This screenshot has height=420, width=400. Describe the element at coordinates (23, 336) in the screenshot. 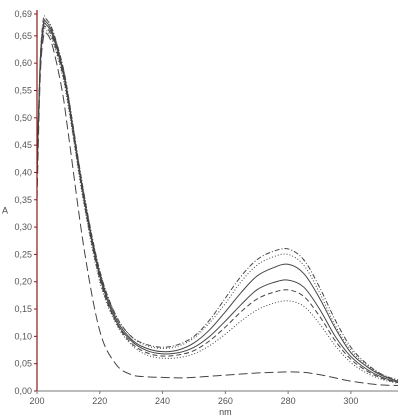

I see `y-tick-label: 0,10` at that location.